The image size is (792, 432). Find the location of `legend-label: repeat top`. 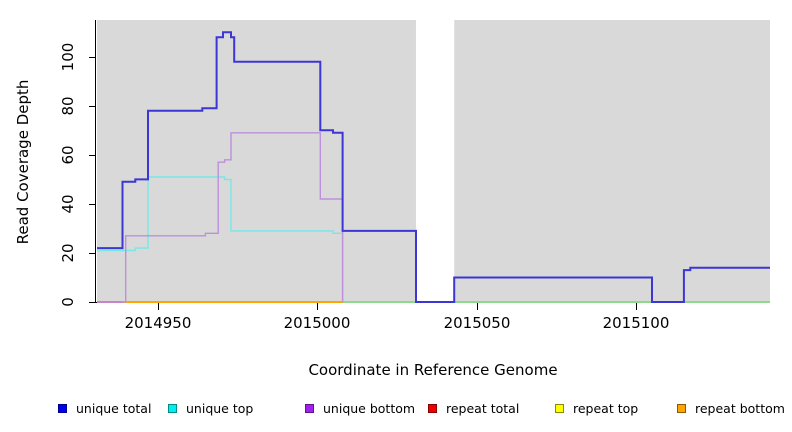

legend-label: repeat top is located at coordinates (606, 408).